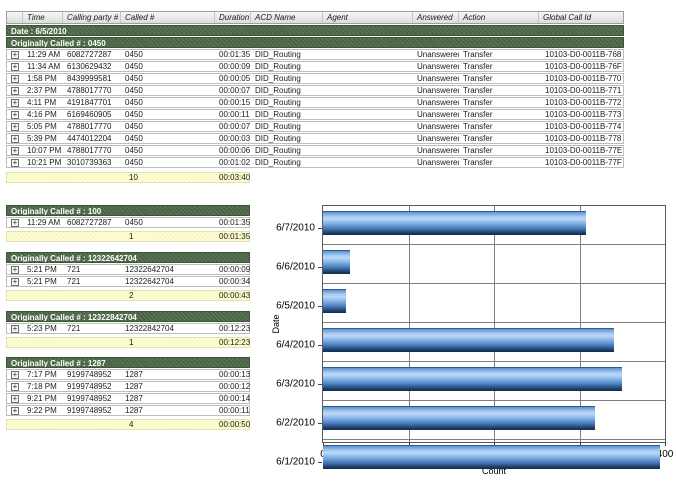 Image resolution: width=676 pixels, height=485 pixels. I want to click on cell-calling-party: 9199748952, so click(89, 398).